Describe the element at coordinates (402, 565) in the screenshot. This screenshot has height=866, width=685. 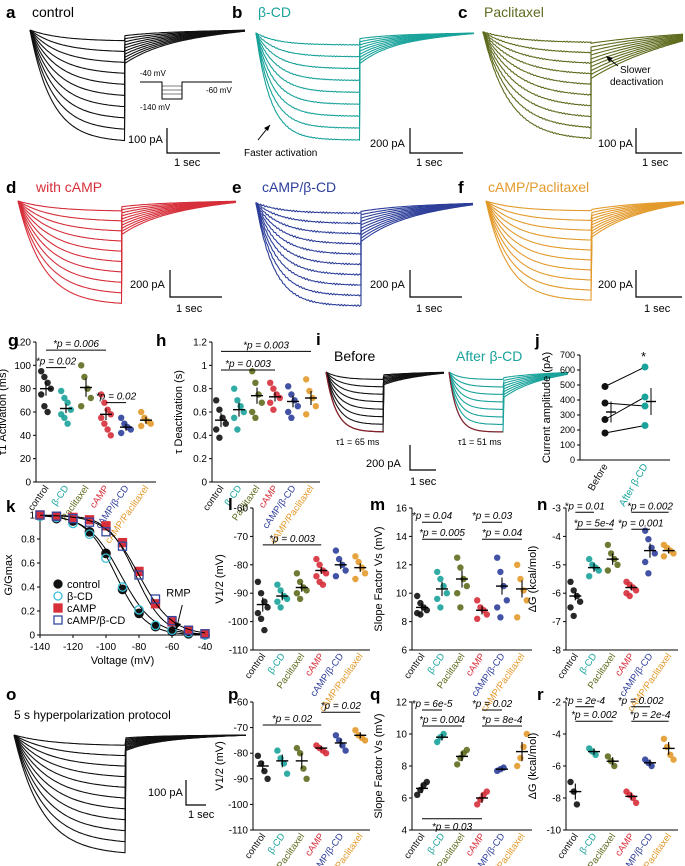
I see `y-tick-label: 12` at that location.